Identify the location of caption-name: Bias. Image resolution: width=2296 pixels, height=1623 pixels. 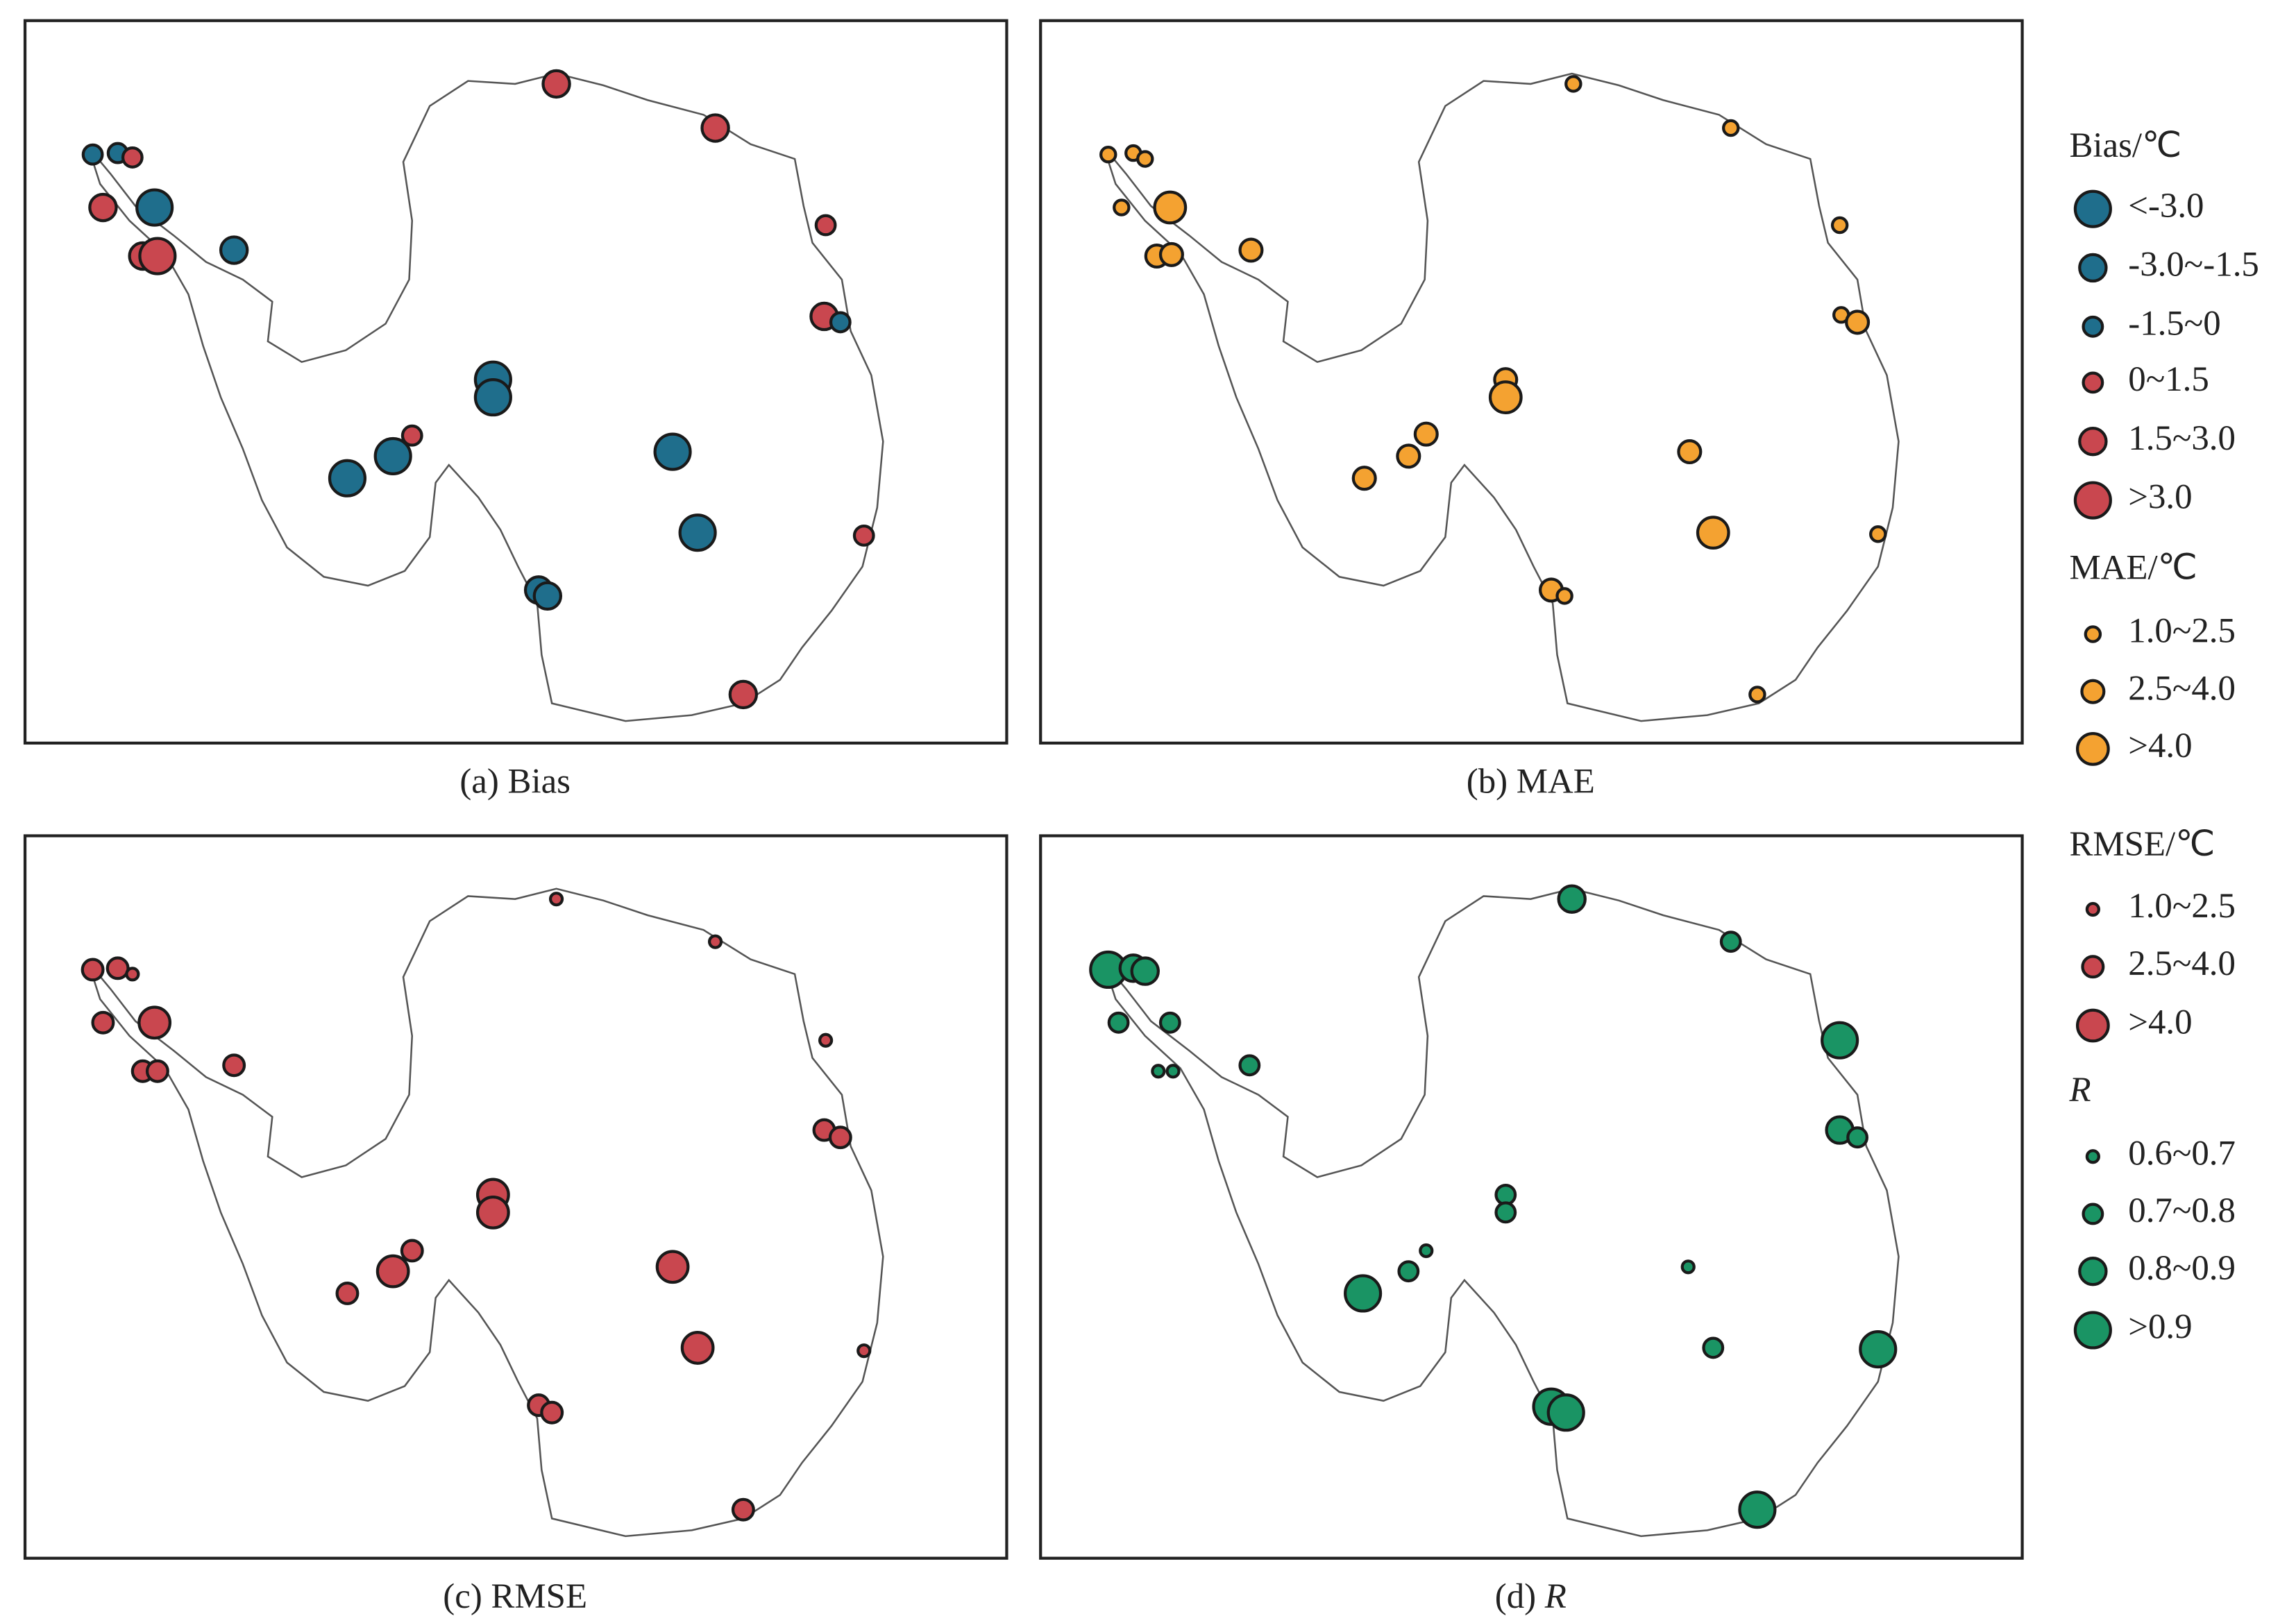
(539, 782).